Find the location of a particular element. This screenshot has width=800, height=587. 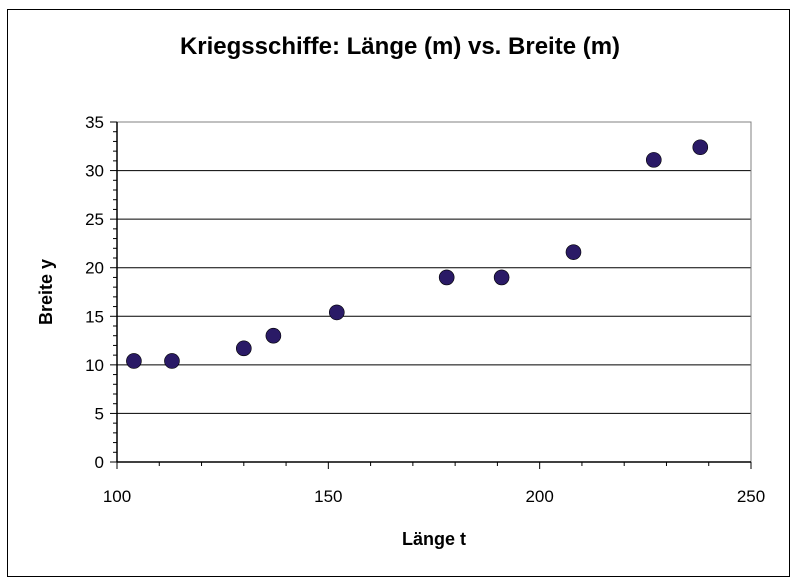

x-tick-label-250: 250 is located at coordinates (751, 496).